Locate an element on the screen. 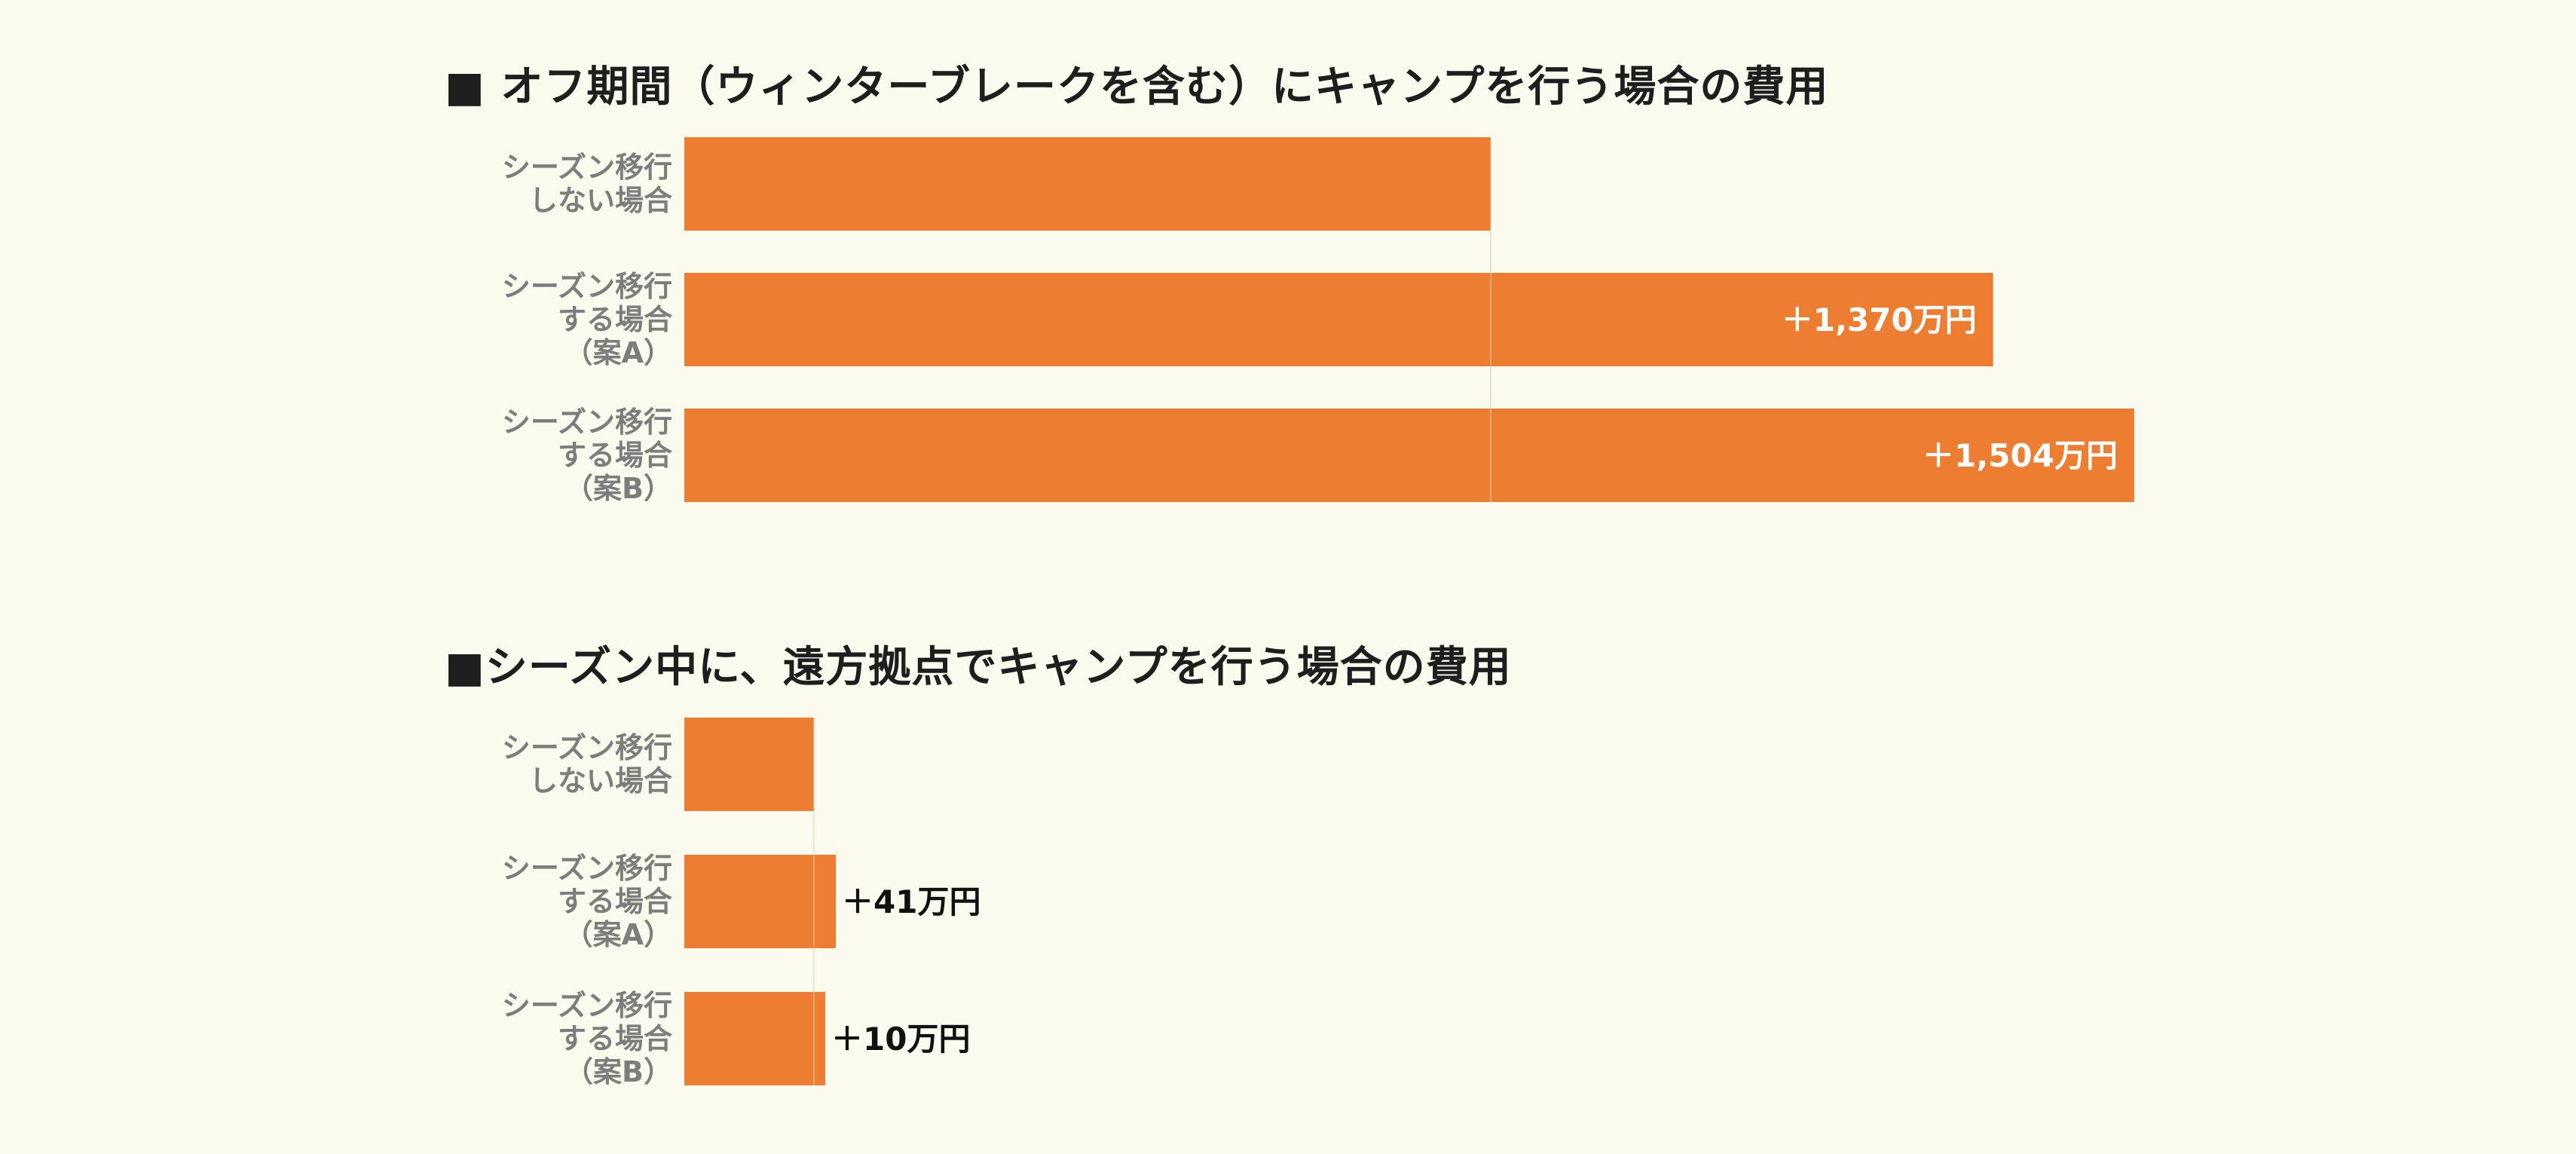 The height and width of the screenshot is (1154, 2576). data-label: ＋1,504万円 is located at coordinates (2021, 455).